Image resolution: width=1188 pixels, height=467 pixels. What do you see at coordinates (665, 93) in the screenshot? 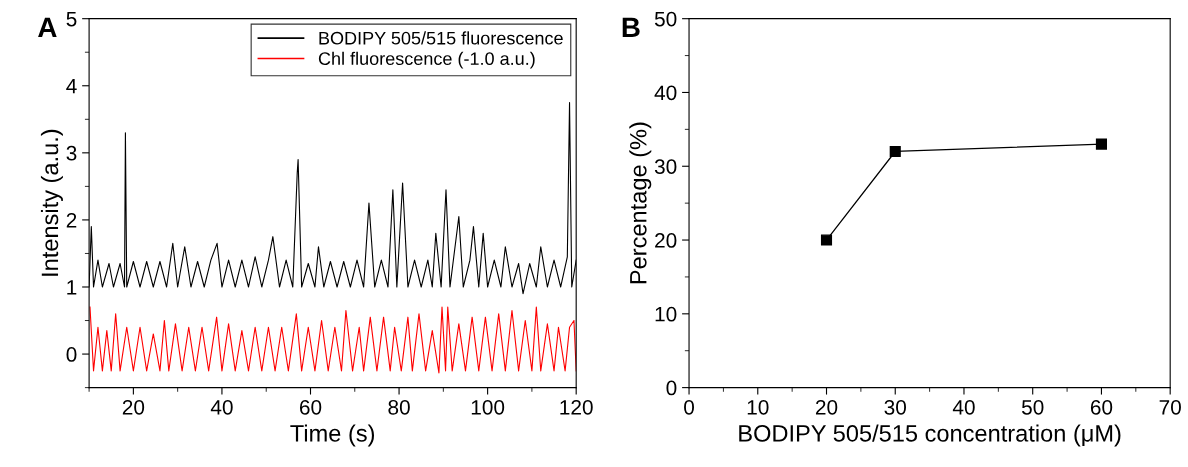
I see `y-tick-label: 40` at bounding box center [665, 93].